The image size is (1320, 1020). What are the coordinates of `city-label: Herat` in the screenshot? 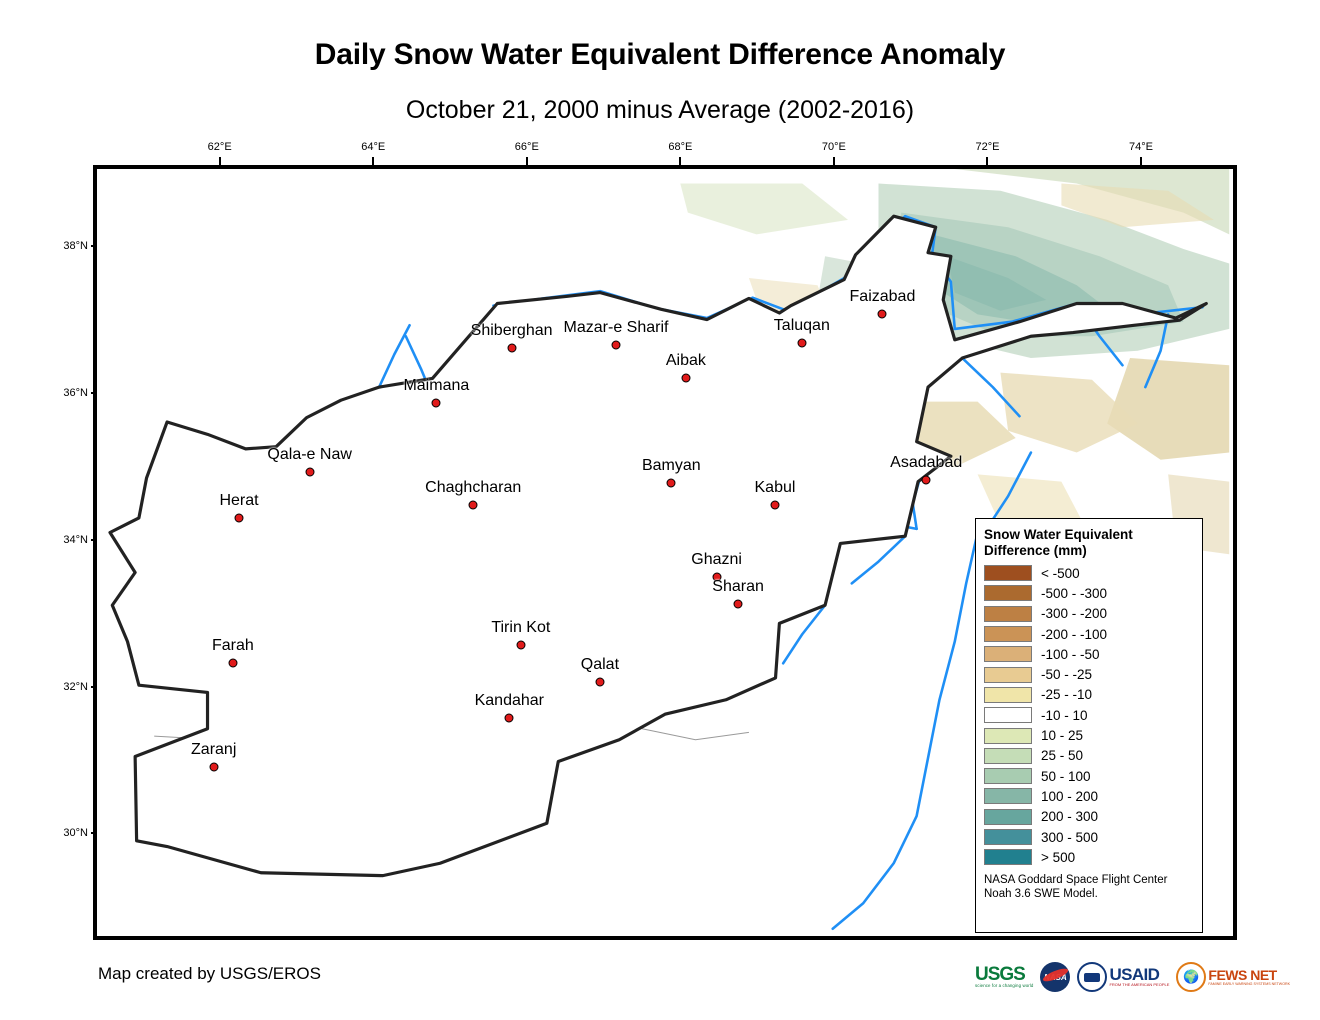 It's located at (239, 500).